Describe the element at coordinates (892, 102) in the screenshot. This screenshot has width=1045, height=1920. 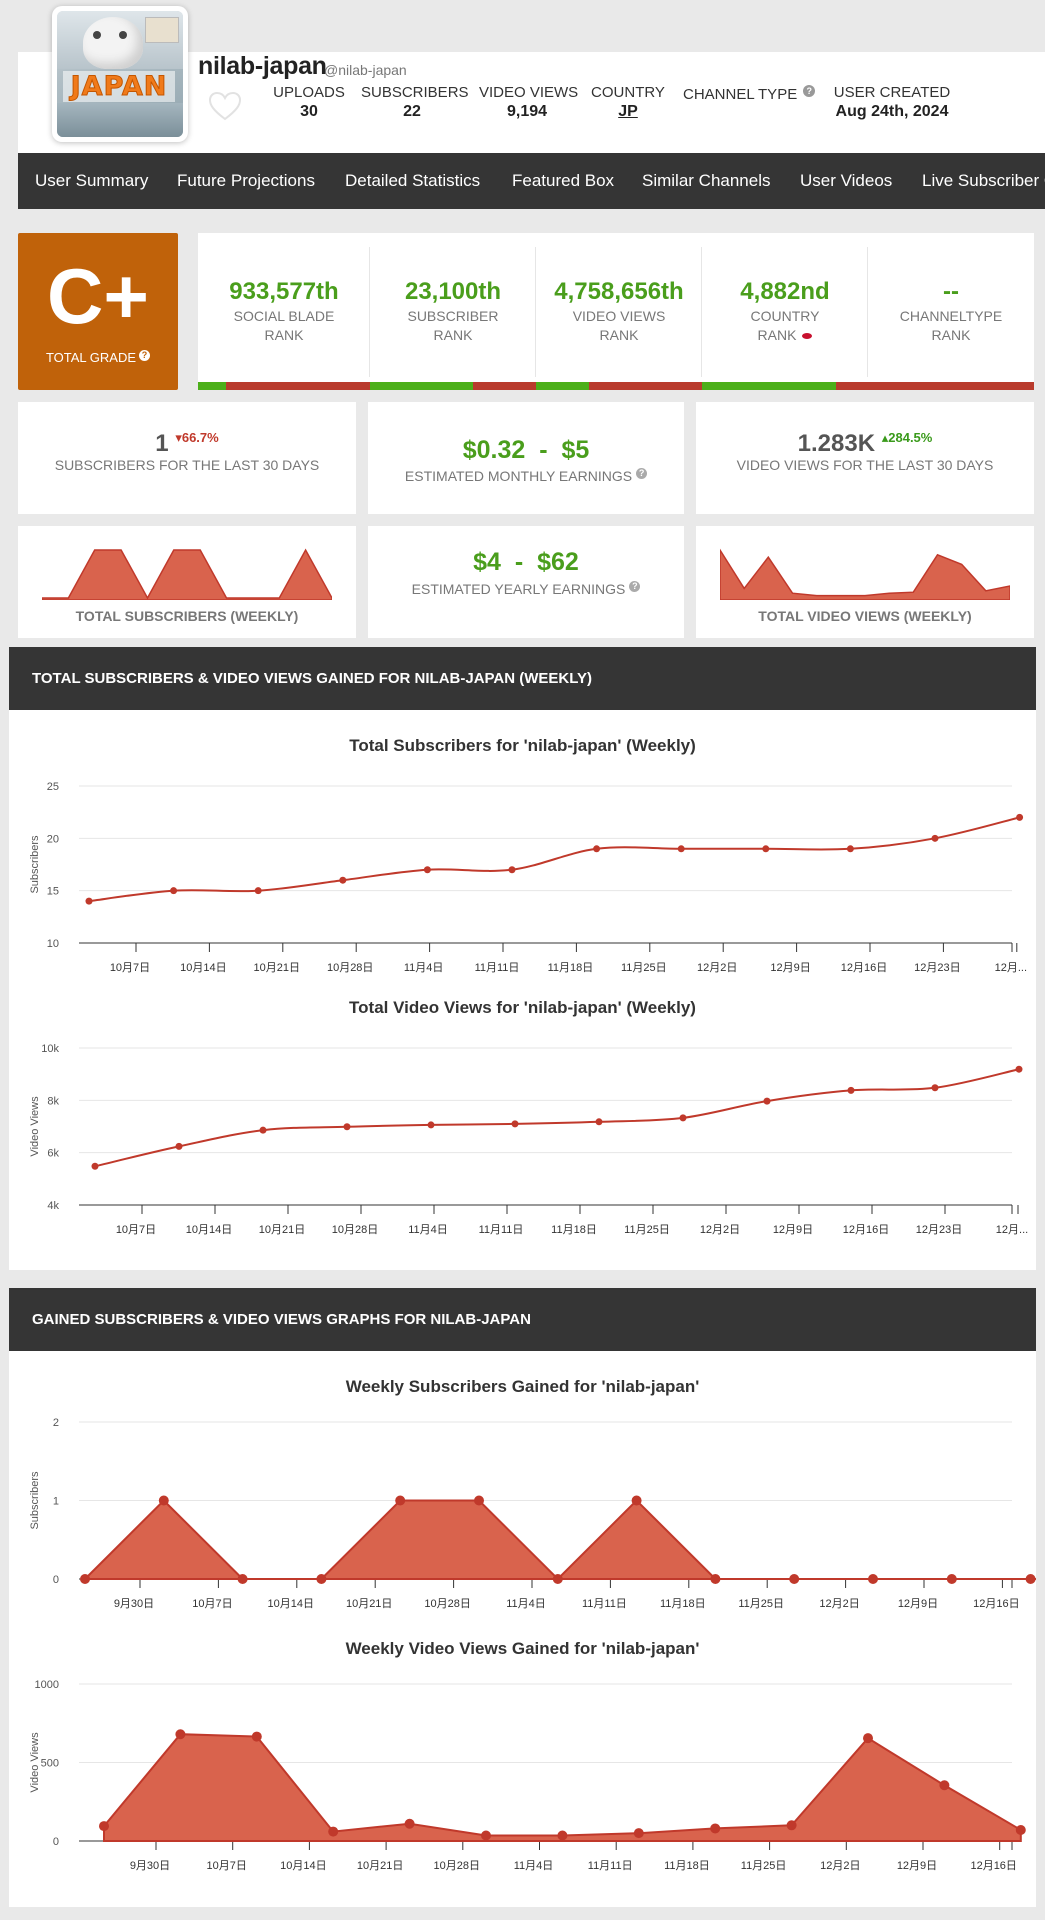
I see `user-created-stat: USER CREATED Aug 24th, 2024` at that location.